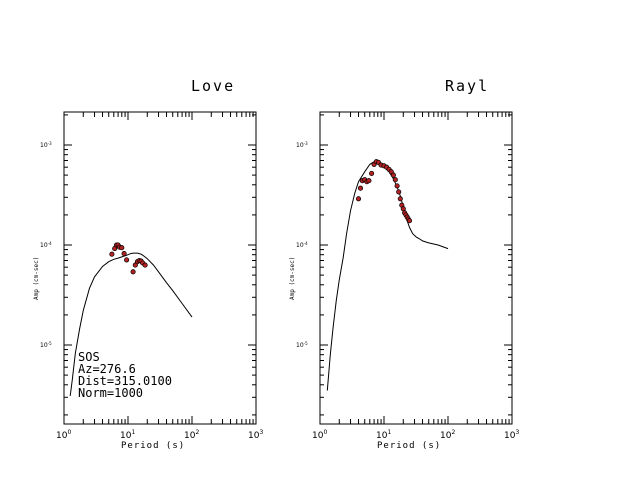 This screenshot has height=480, width=640. Describe the element at coordinates (63, 435) in the screenshot. I see `love-x-tick-label: 10⁰` at that location.